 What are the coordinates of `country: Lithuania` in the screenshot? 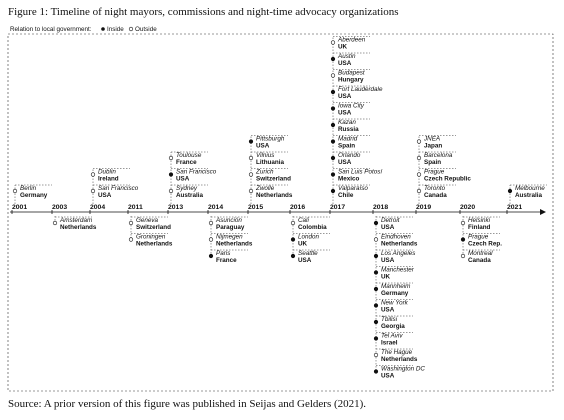 It's located at (270, 162).